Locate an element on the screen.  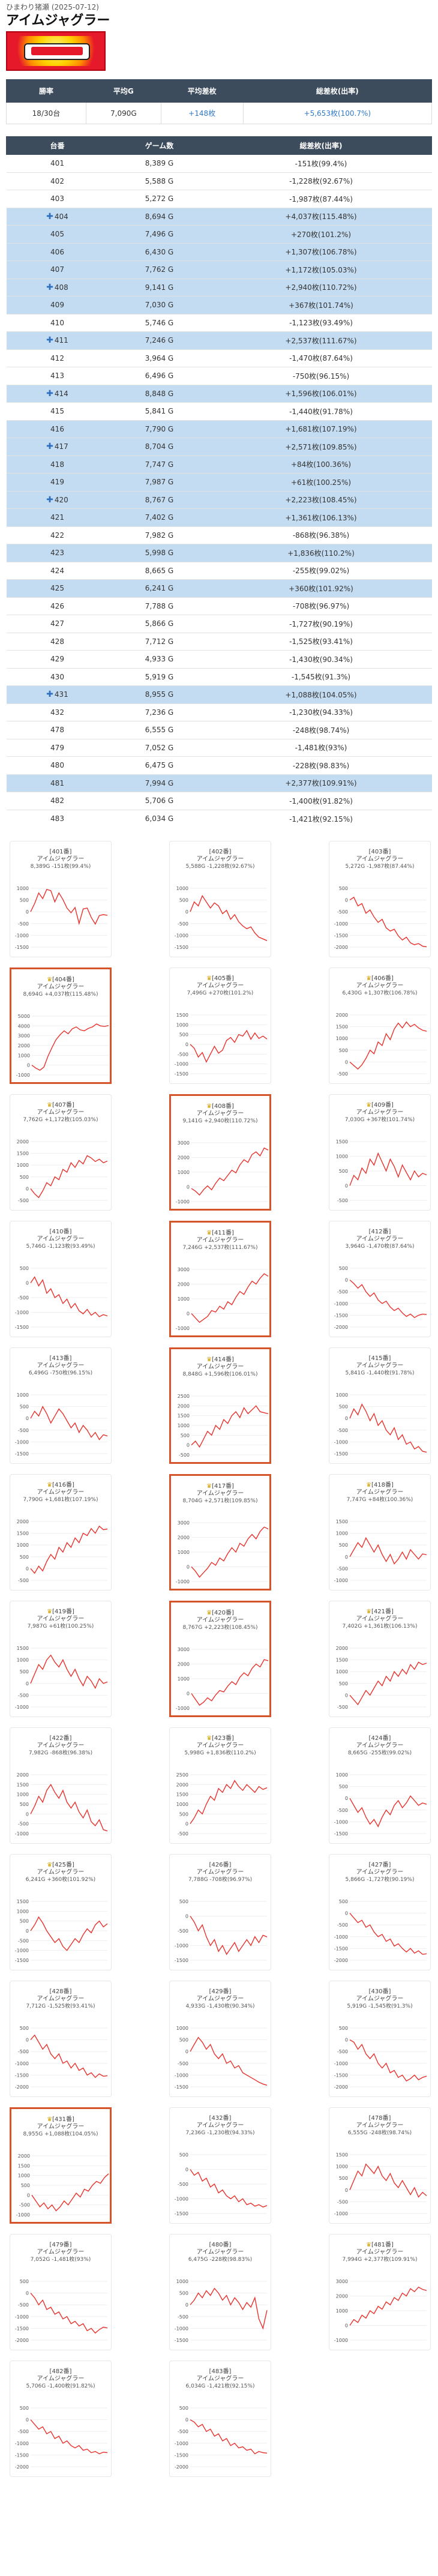
table-row: 480 6,475 G -228枚(98.83%) is located at coordinates (219, 765).